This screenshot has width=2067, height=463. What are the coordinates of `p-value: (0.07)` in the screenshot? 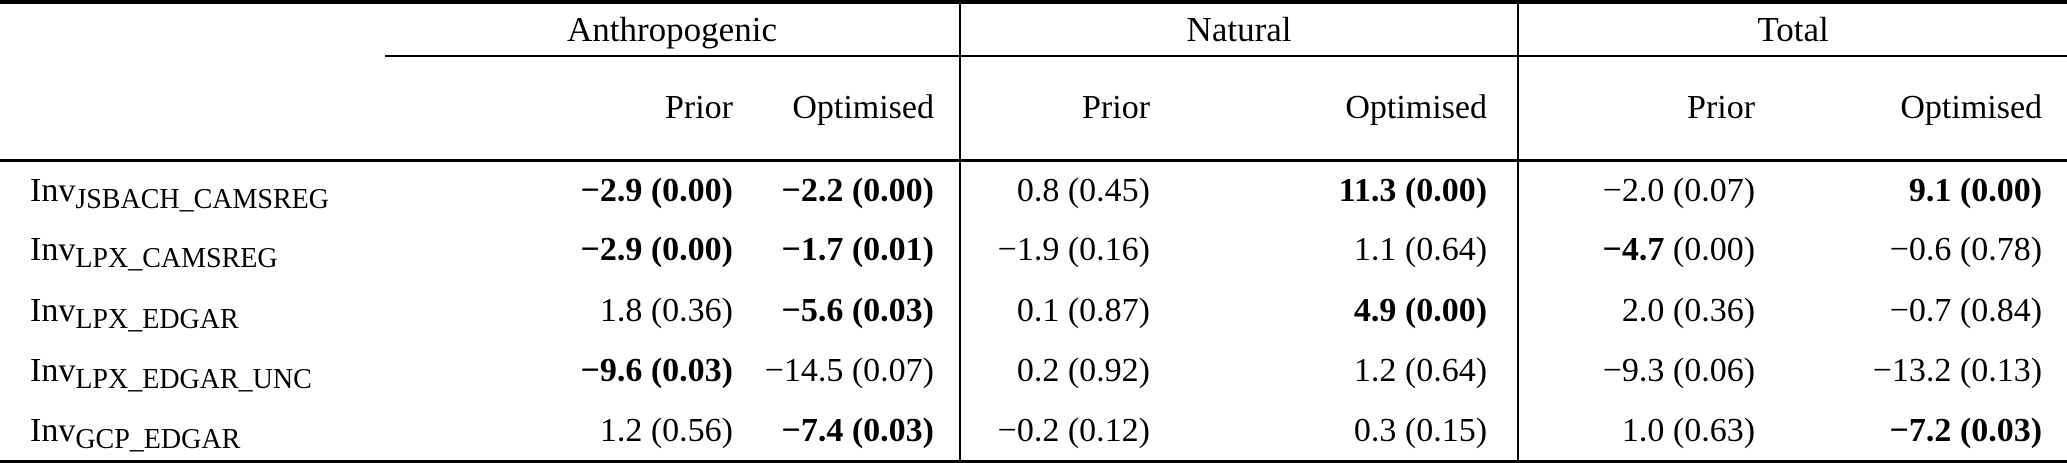 It's located at (1714, 190).